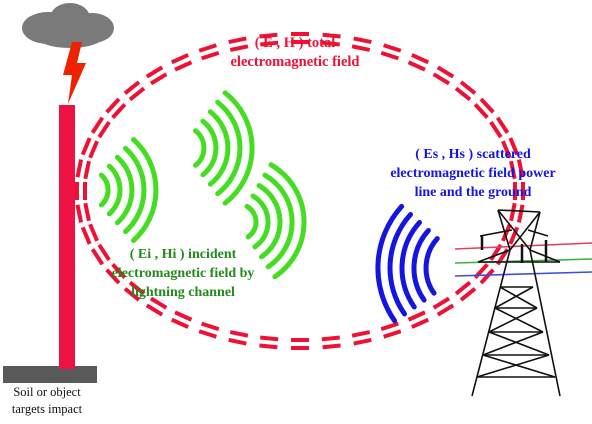  Describe the element at coordinates (523, 303) in the screenshot. I see `transmission-tower-icon` at that location.